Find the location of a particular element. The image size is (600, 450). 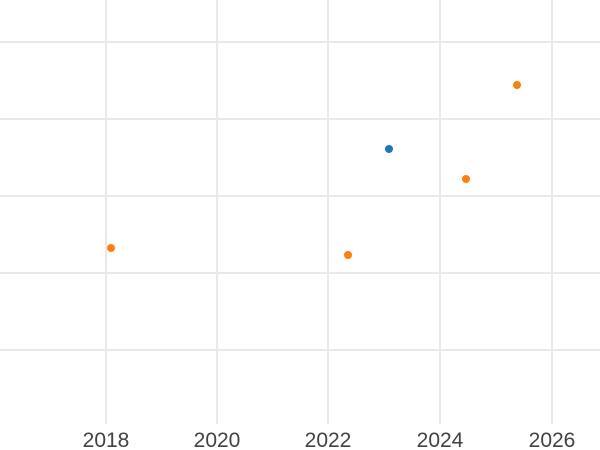

x-tick-label-2018: 2018 is located at coordinates (106, 439).